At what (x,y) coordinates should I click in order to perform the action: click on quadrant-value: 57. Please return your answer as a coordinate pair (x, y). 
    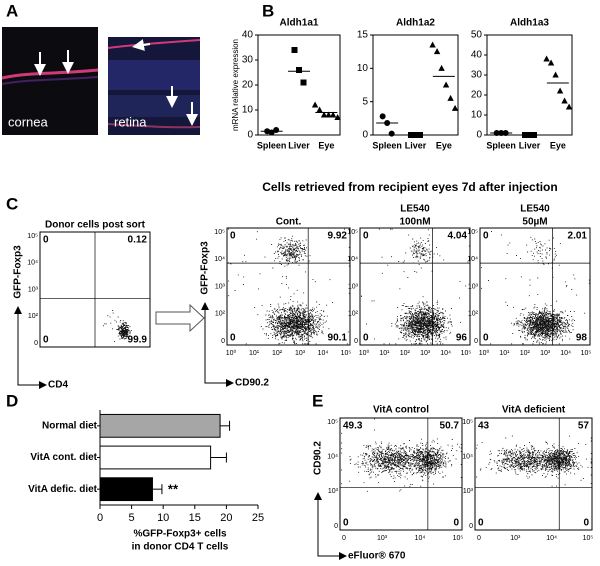
    Looking at the image, I should click on (584, 426).